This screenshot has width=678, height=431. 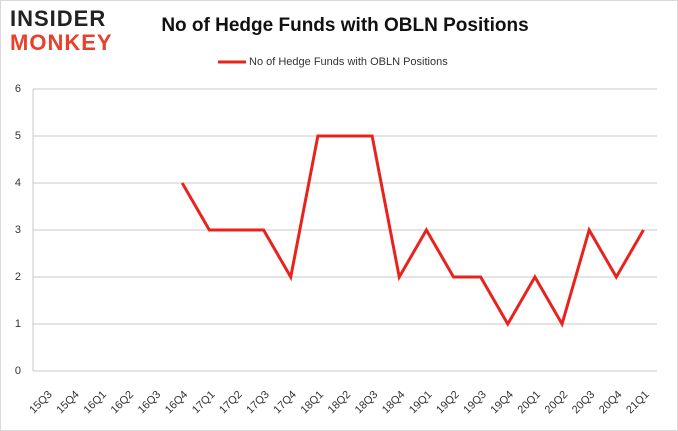 I want to click on y-tick-label: 1, so click(x=18, y=324).